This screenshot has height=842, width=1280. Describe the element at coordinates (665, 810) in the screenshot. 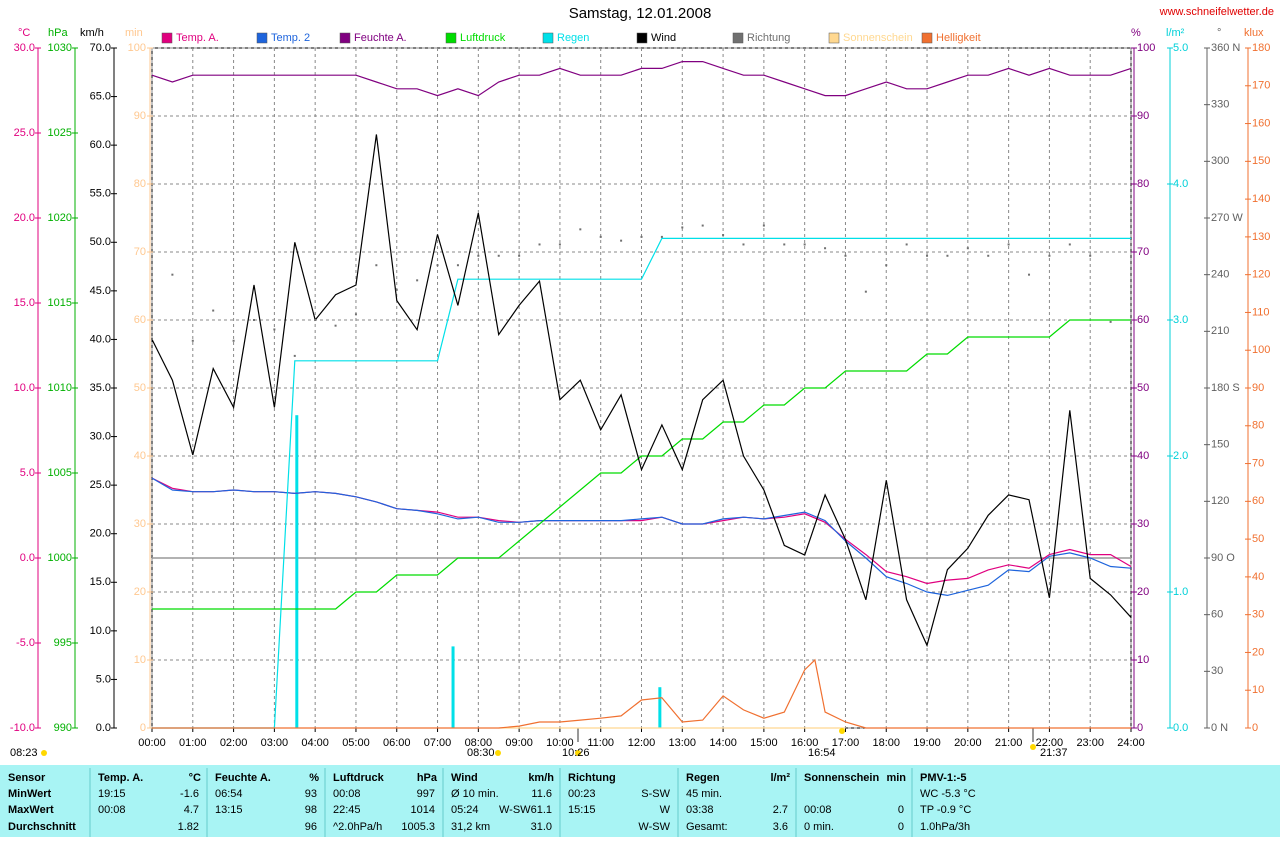

I see `cell-text: W` at that location.